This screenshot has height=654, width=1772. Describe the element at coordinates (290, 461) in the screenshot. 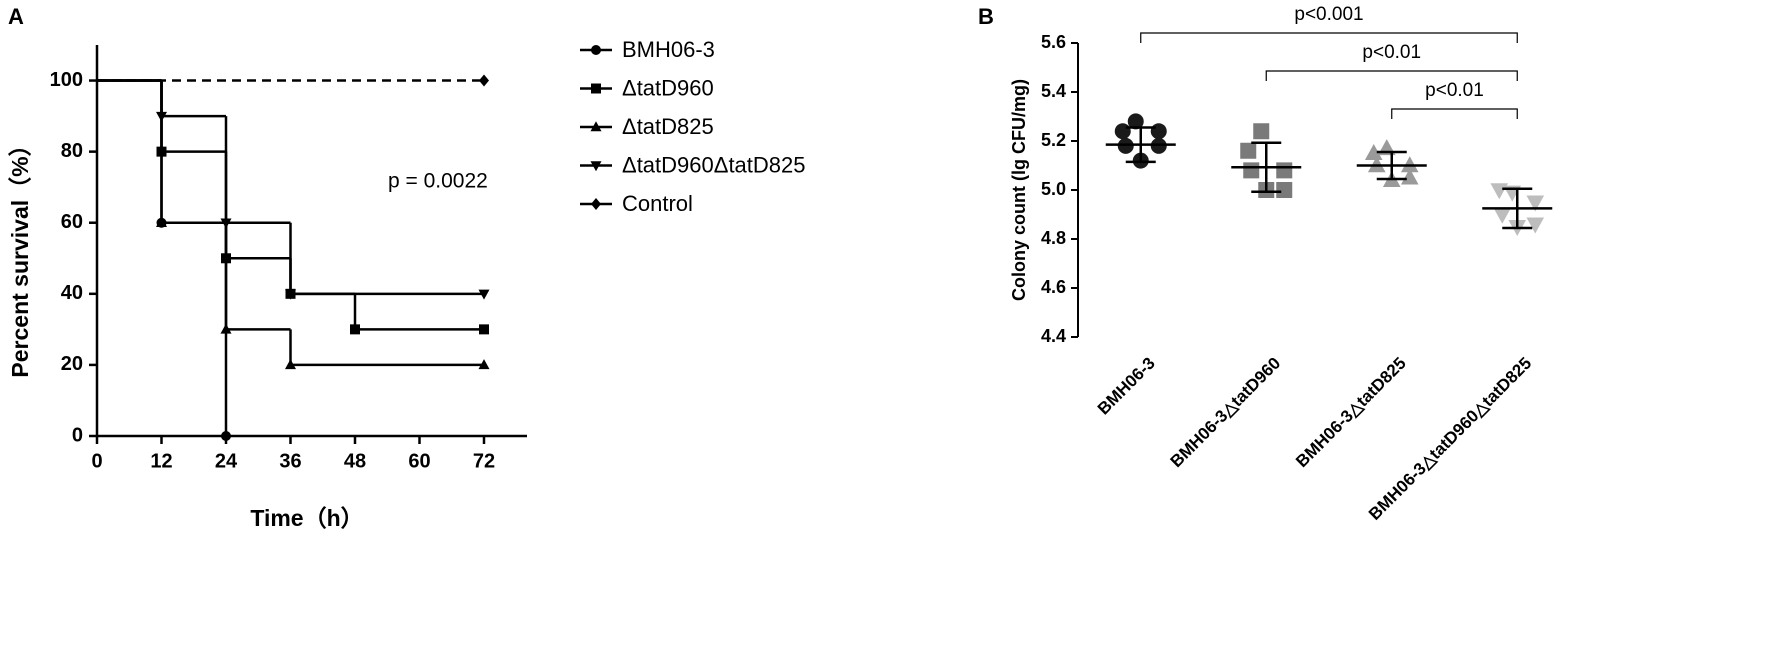

I see `x-tick-label: 36` at that location.